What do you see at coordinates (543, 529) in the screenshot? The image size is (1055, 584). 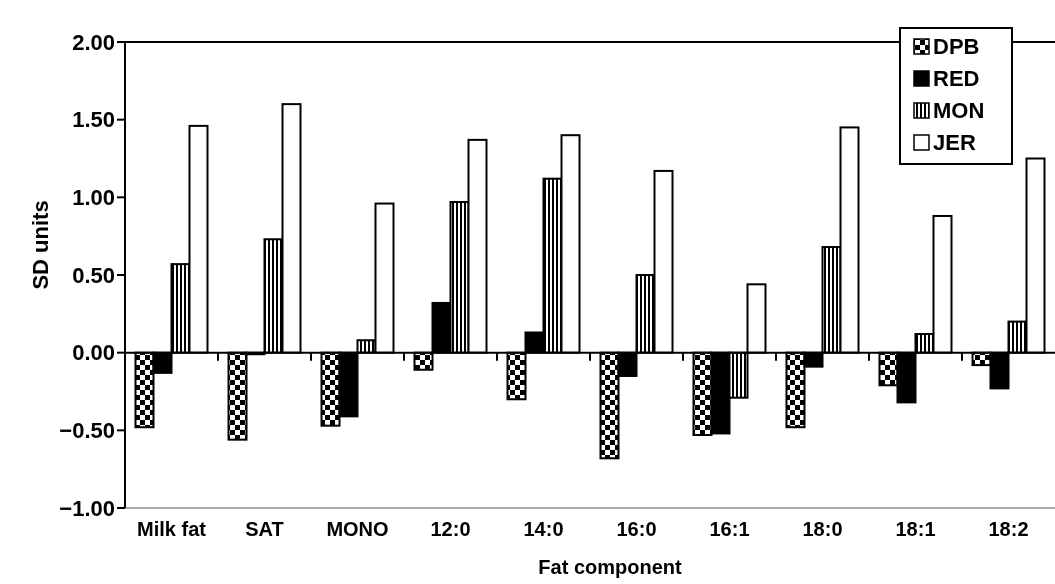 I see `x-tick-label: 14:0` at bounding box center [543, 529].